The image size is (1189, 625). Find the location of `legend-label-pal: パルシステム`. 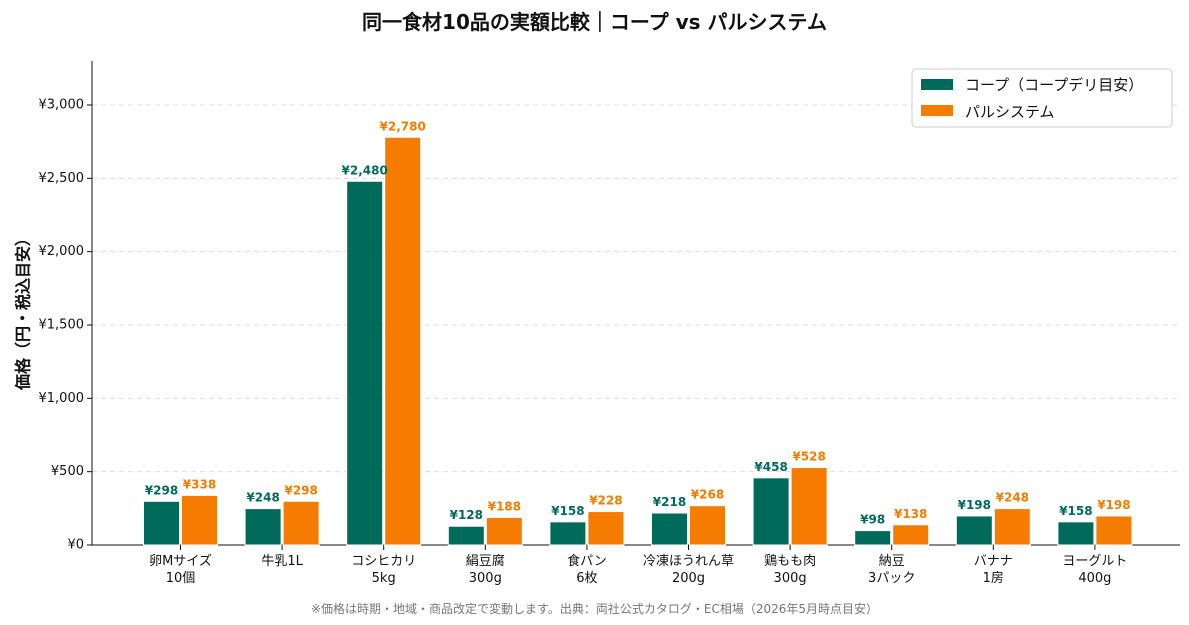

legend-label-pal: パルシステム is located at coordinates (1010, 112).